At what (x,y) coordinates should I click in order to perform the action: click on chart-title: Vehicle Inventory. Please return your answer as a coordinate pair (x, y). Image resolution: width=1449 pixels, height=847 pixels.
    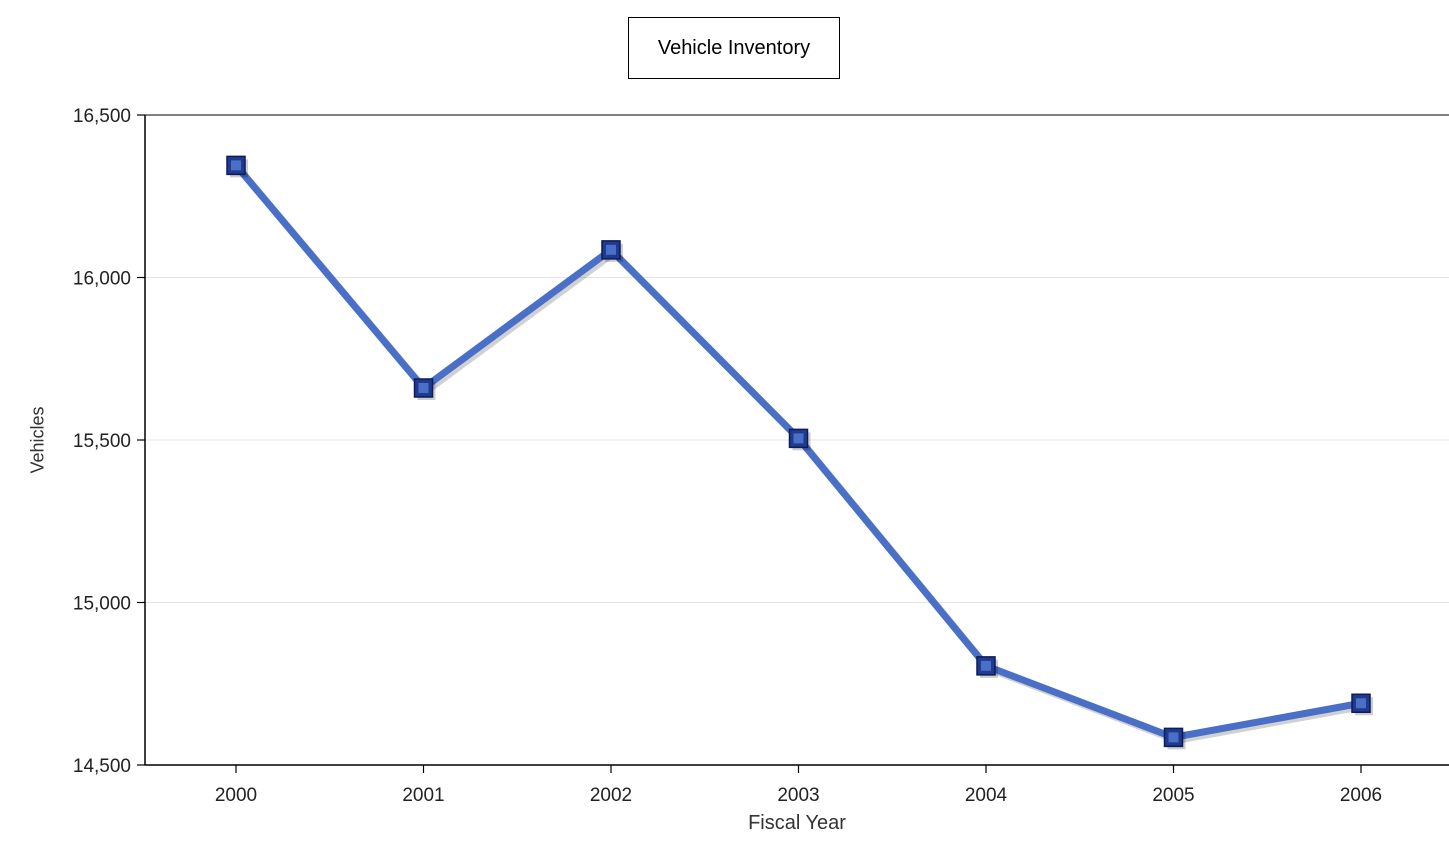
    Looking at the image, I should click on (734, 48).